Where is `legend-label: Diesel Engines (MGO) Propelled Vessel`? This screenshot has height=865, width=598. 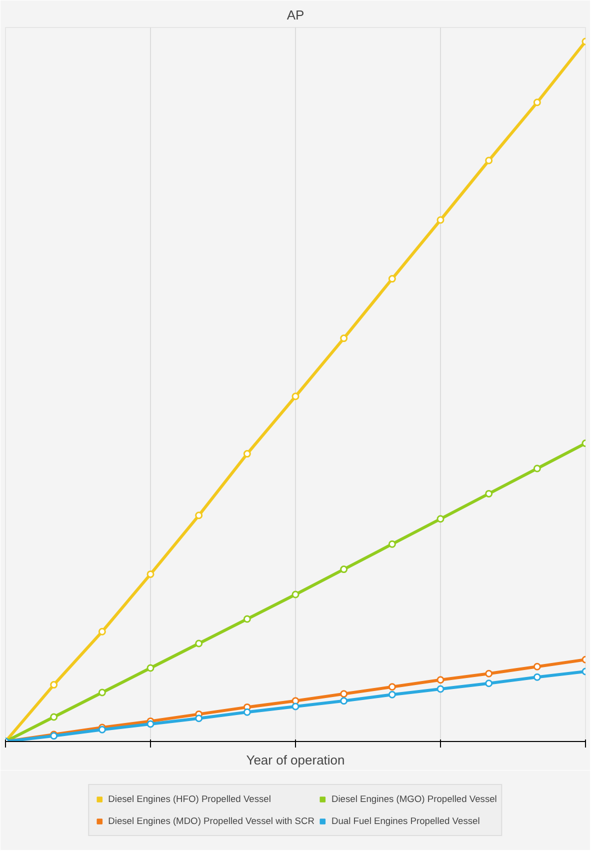 legend-label: Diesel Engines (MGO) Propelled Vessel is located at coordinates (414, 799).